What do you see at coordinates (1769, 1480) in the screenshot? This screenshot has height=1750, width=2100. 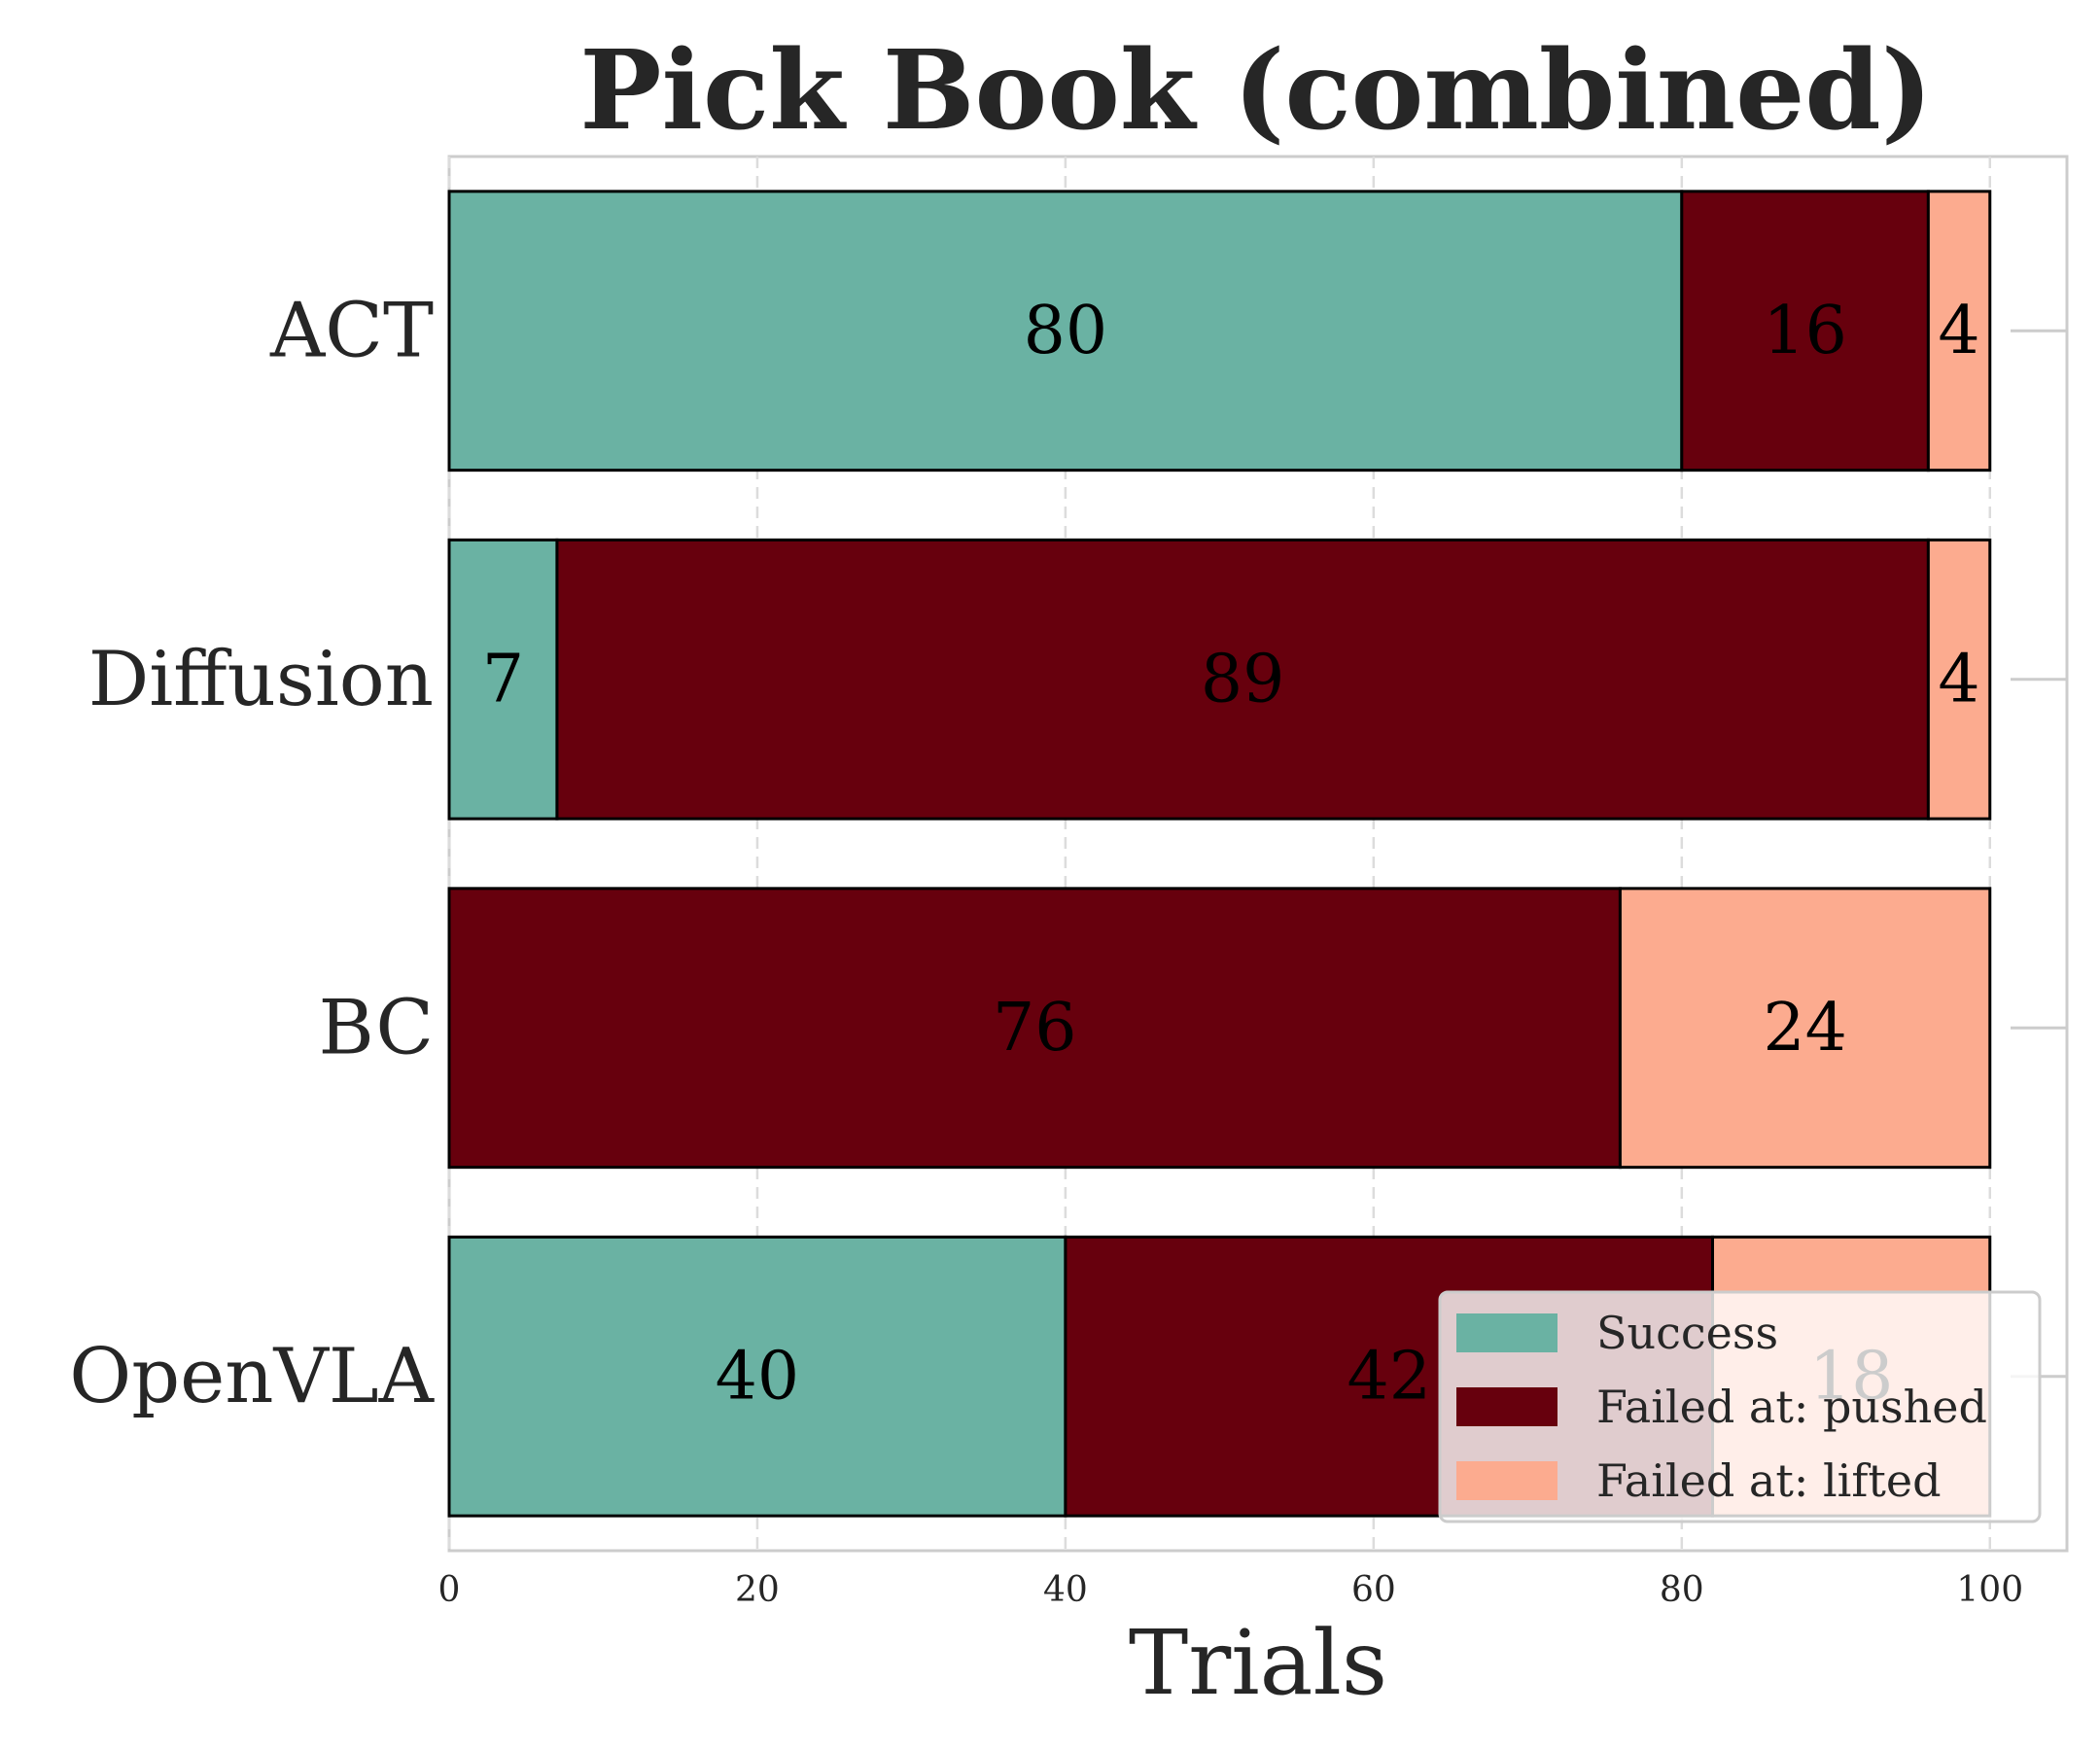 I see `legend-label: Failed at: lifted` at bounding box center [1769, 1480].